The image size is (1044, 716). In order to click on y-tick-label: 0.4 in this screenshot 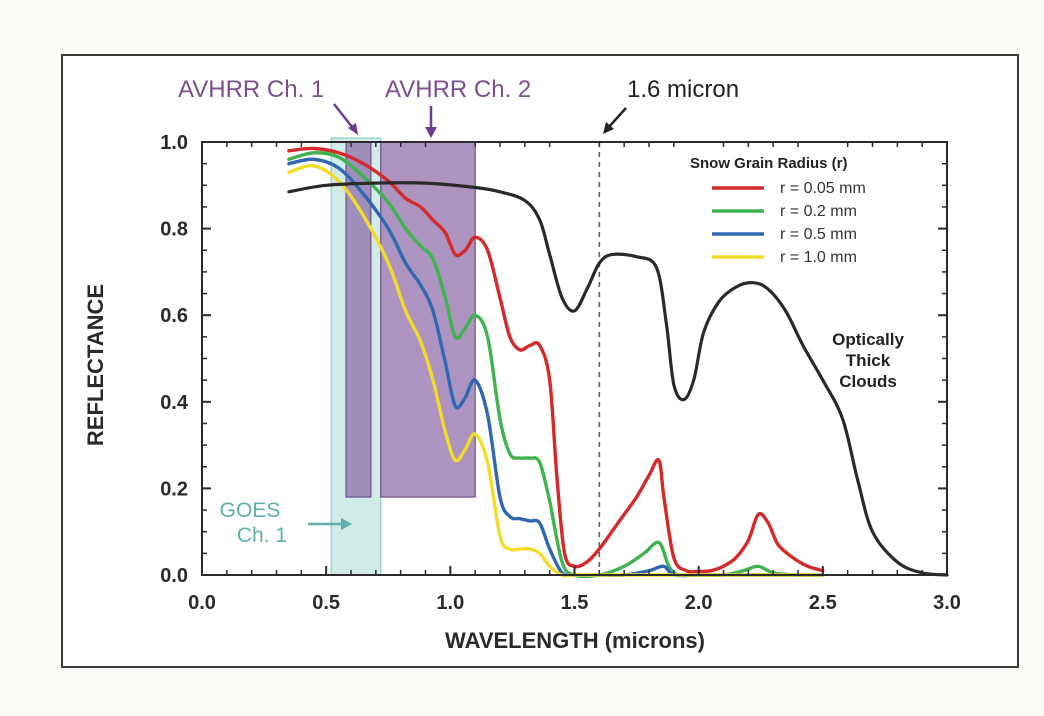, I will do `click(174, 403)`.